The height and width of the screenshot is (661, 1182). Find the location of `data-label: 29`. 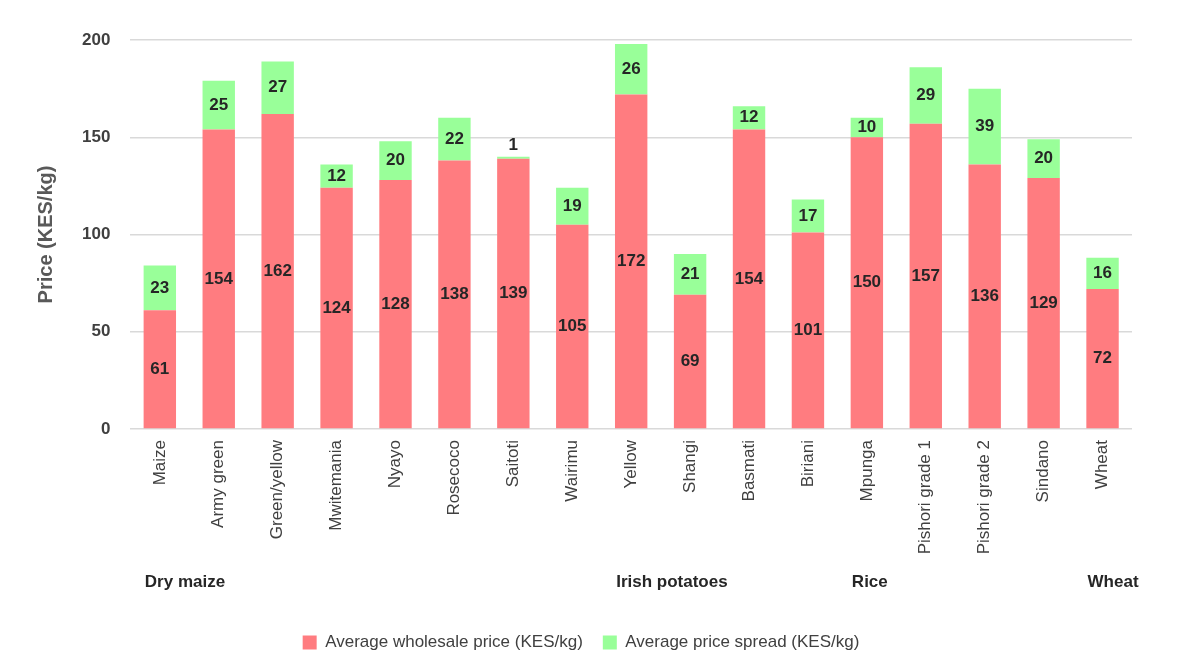

data-label: 29 is located at coordinates (926, 95).